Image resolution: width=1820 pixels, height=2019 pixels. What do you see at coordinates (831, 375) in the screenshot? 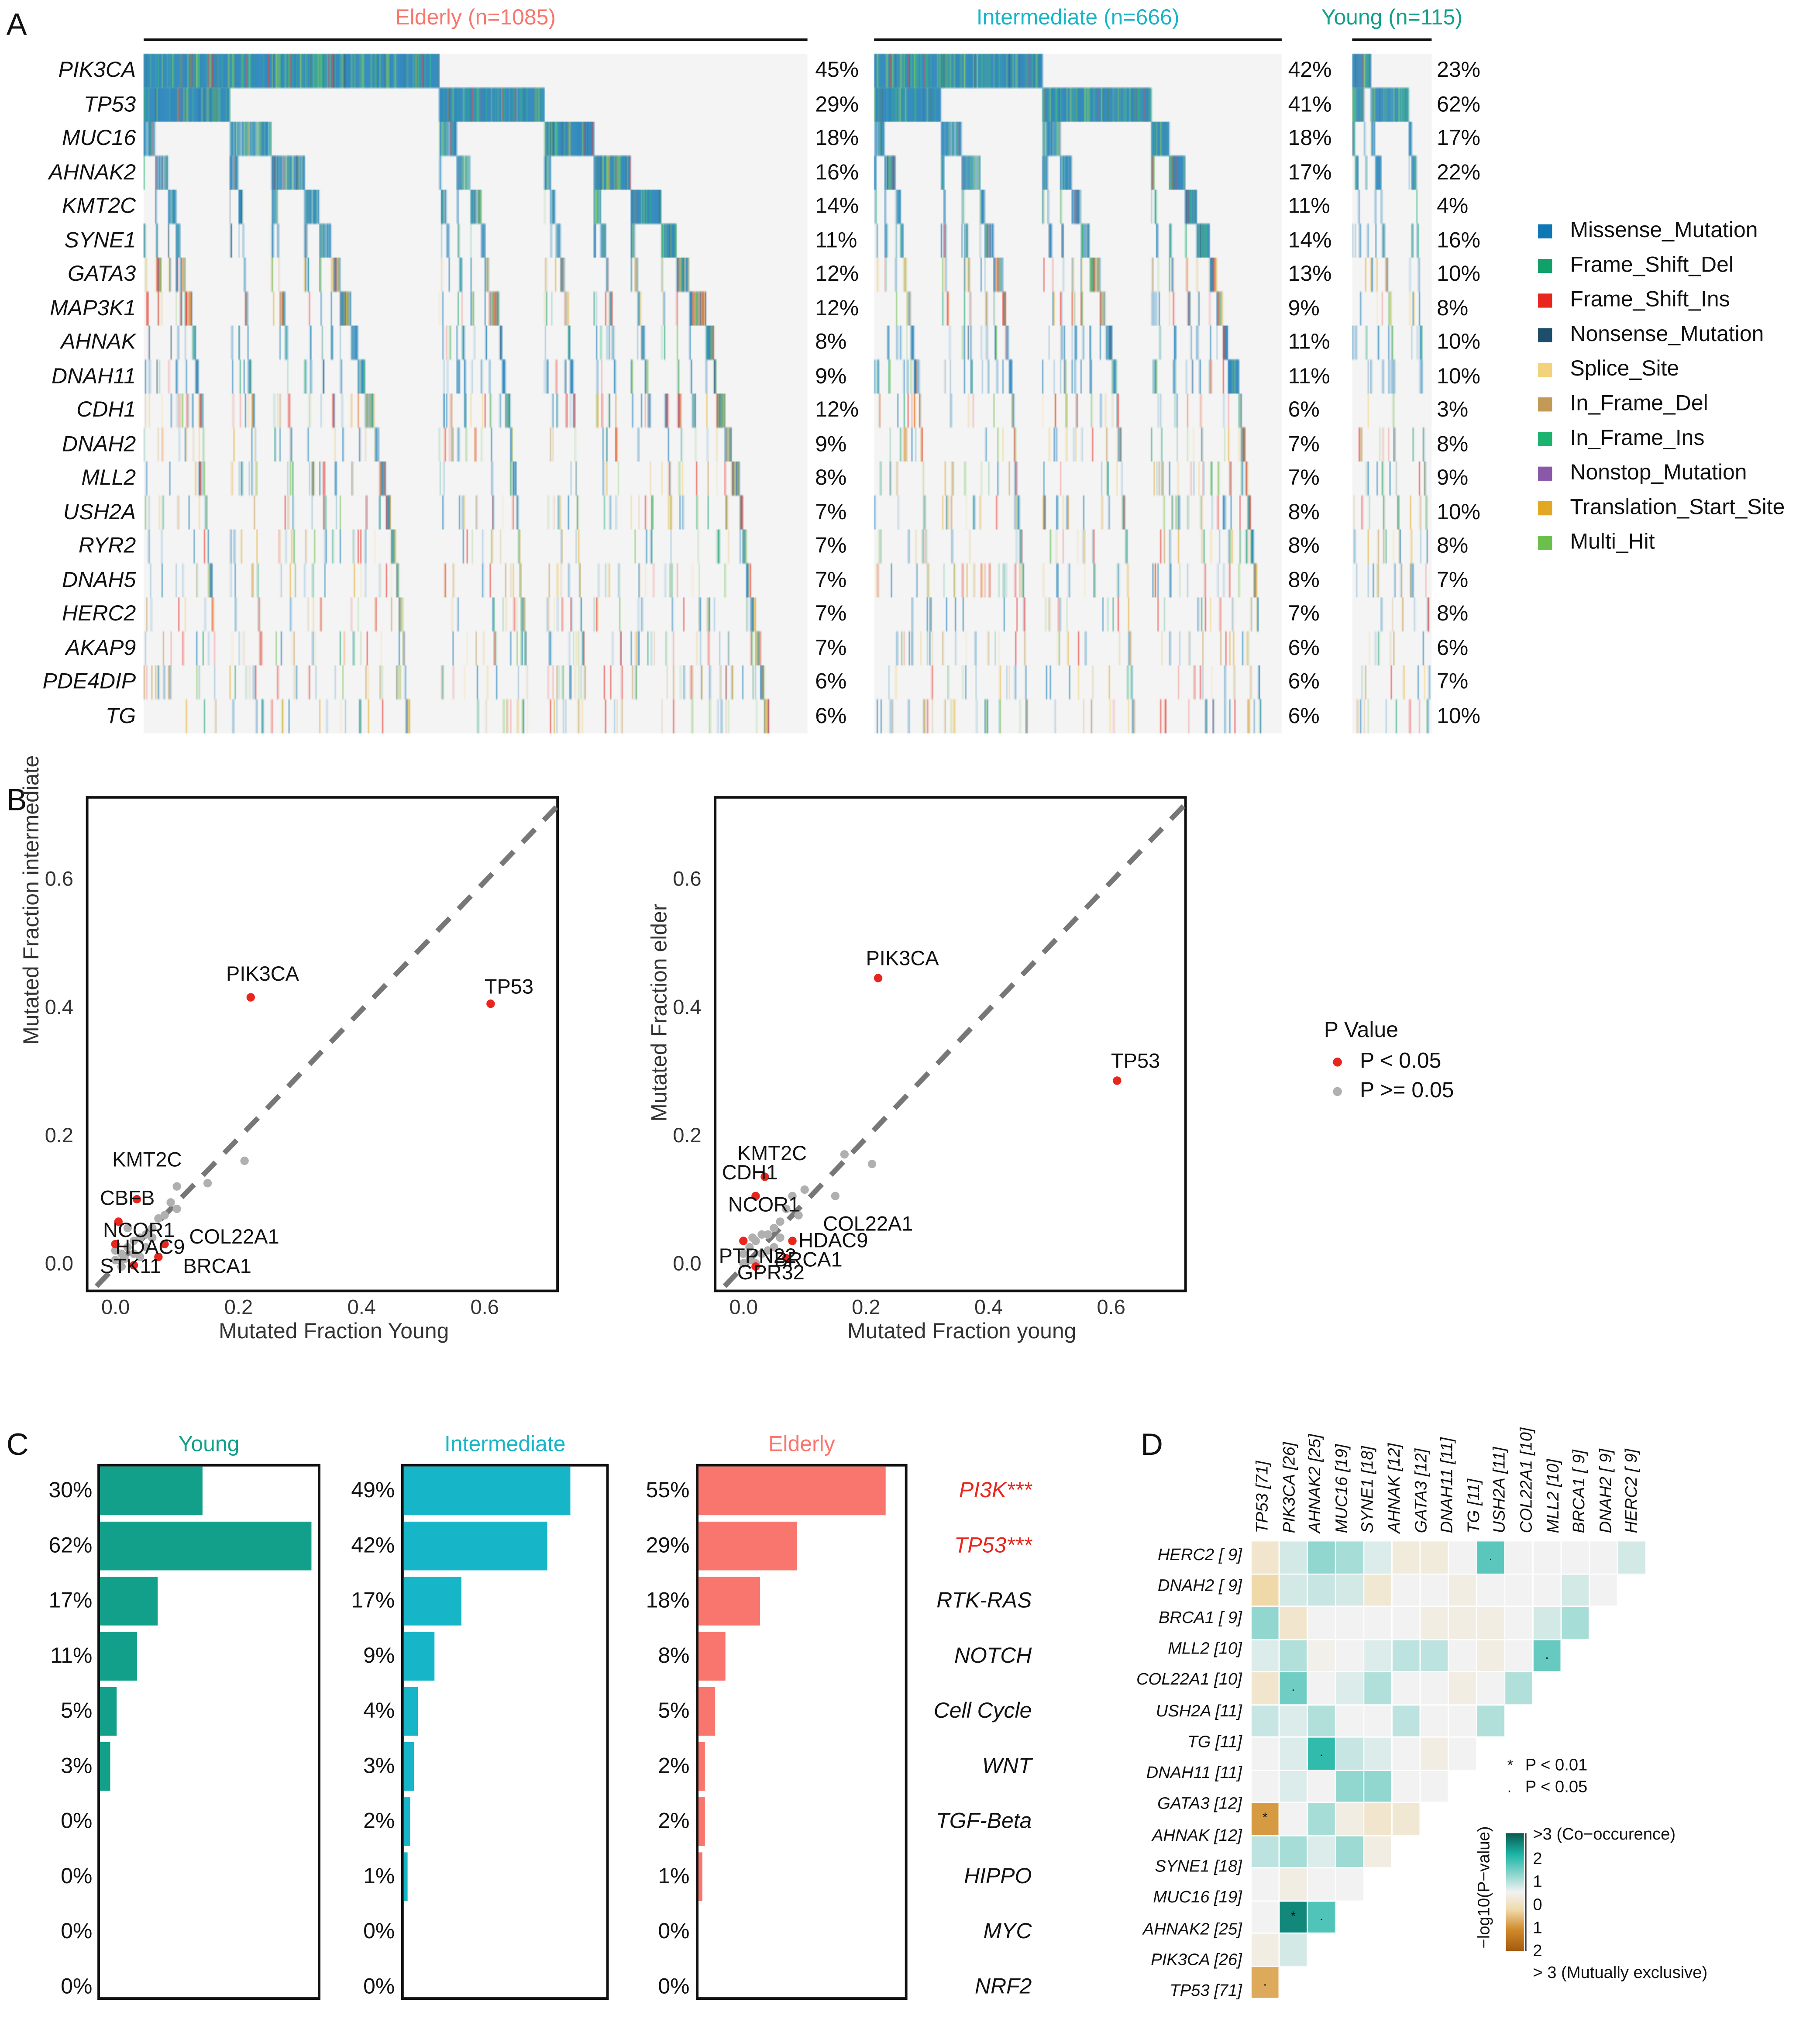
I see `mutation-percent: 9%` at bounding box center [831, 375].